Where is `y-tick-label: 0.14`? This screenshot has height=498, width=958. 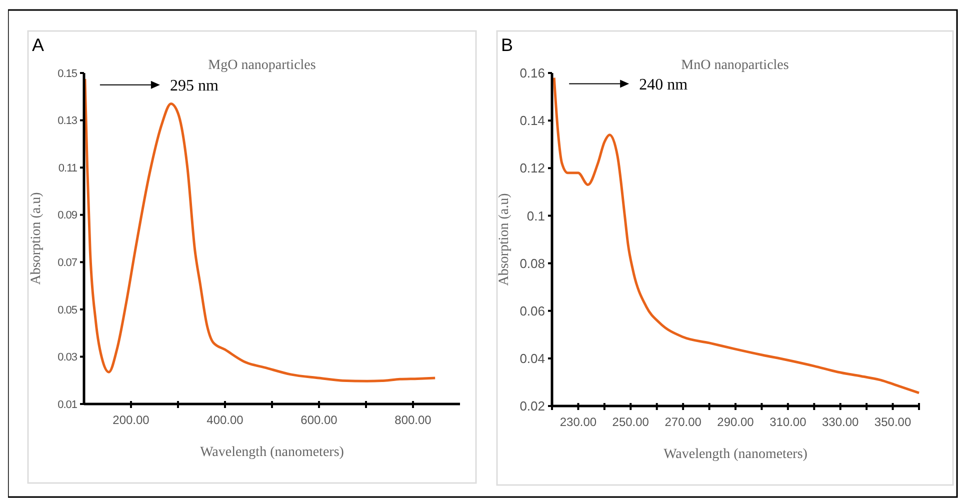 y-tick-label: 0.14 is located at coordinates (532, 120).